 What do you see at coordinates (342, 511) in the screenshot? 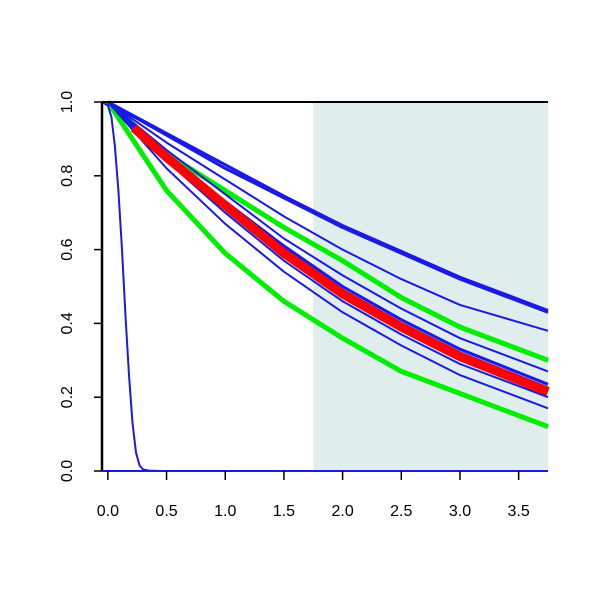
I see `x-tick-label: 2.0` at bounding box center [342, 511].